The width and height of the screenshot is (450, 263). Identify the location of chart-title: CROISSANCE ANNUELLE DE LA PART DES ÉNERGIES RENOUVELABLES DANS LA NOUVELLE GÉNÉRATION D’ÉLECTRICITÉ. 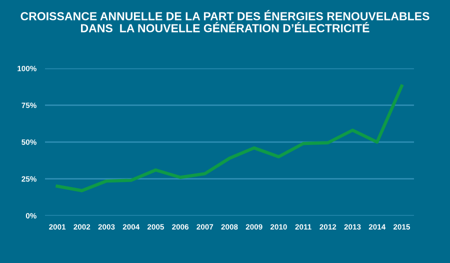
(225, 21).